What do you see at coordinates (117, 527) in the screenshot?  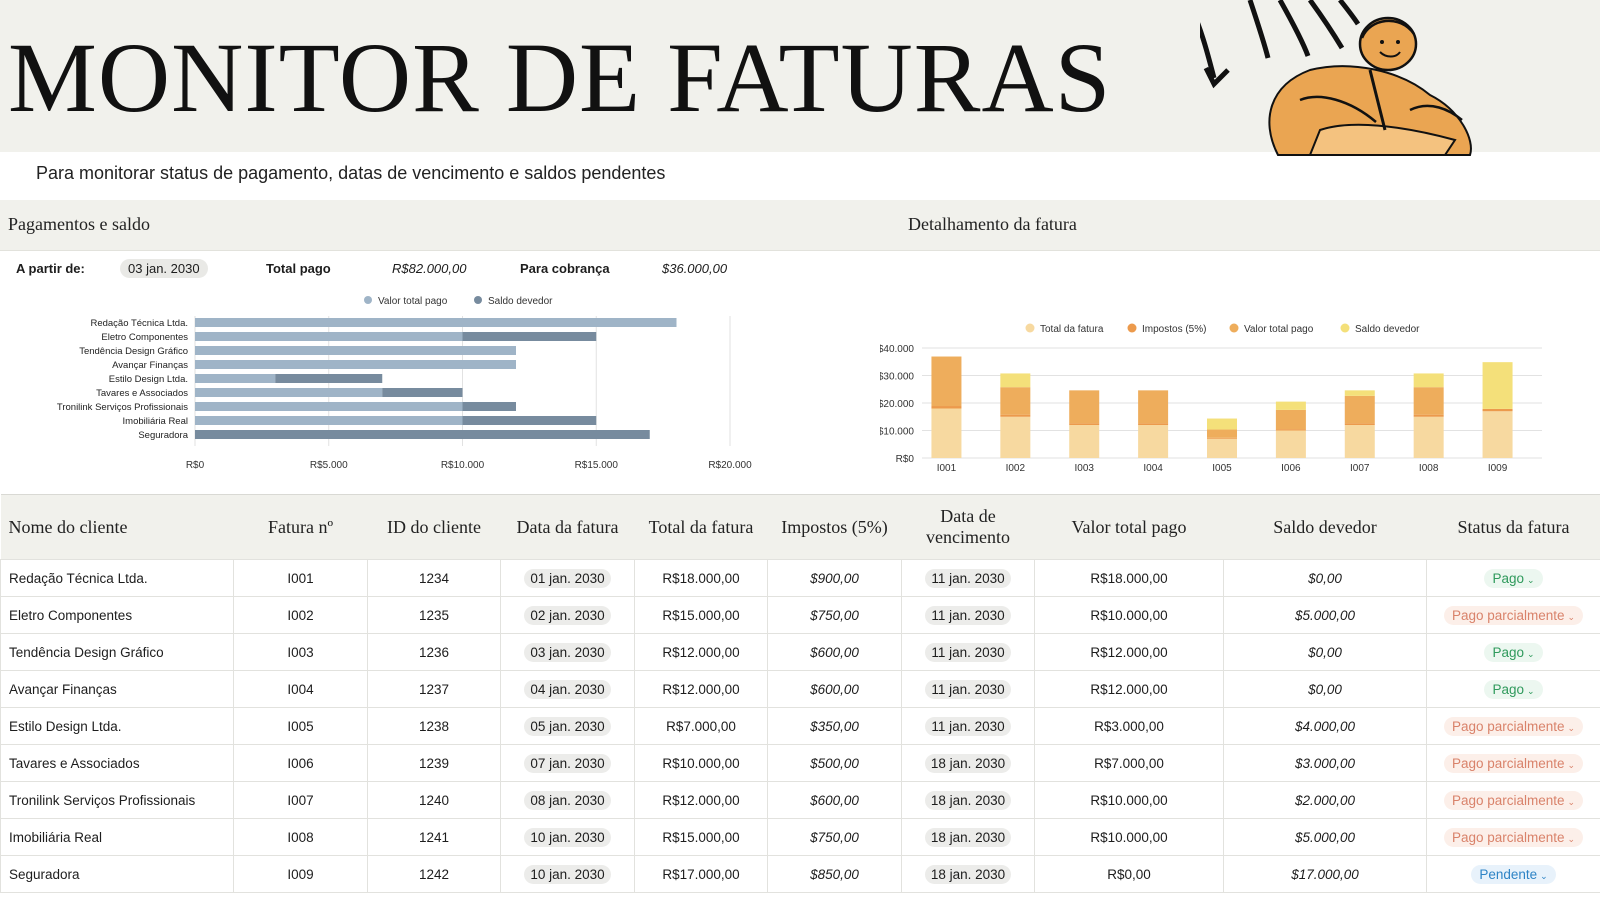 I see `col-header-client: Nome do cliente` at bounding box center [117, 527].